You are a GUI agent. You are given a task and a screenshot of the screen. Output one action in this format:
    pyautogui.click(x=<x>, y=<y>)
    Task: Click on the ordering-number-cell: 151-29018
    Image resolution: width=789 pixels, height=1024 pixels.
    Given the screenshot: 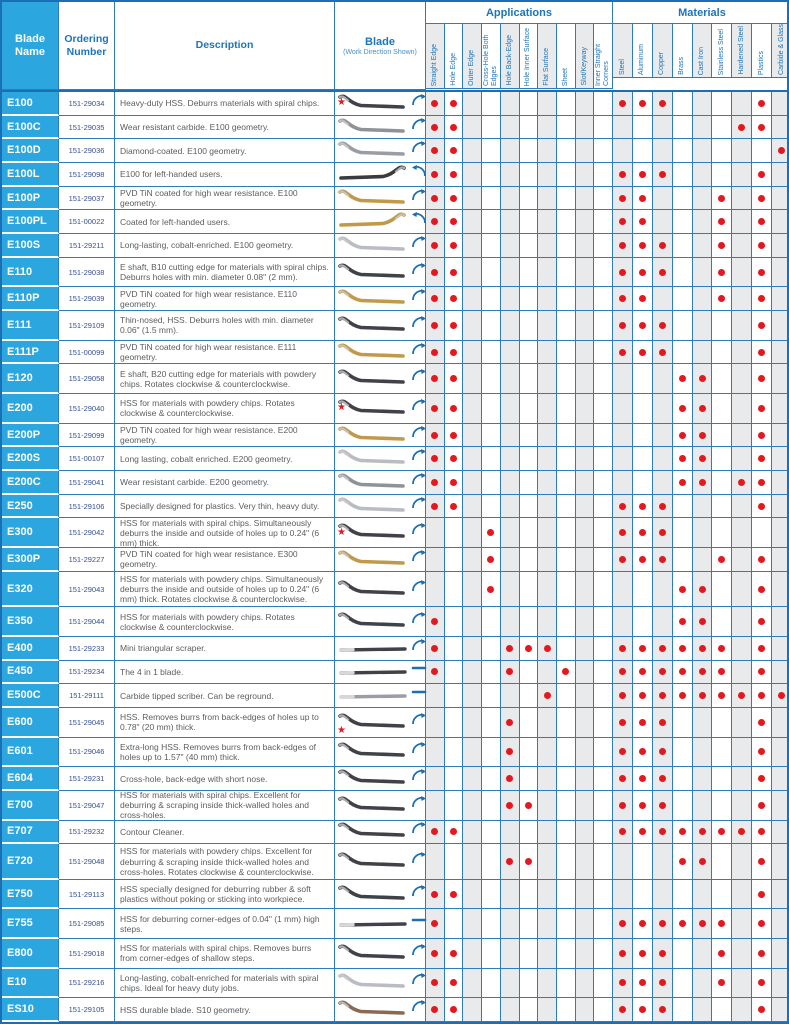 What is the action you would take?
    pyautogui.click(x=87, y=954)
    